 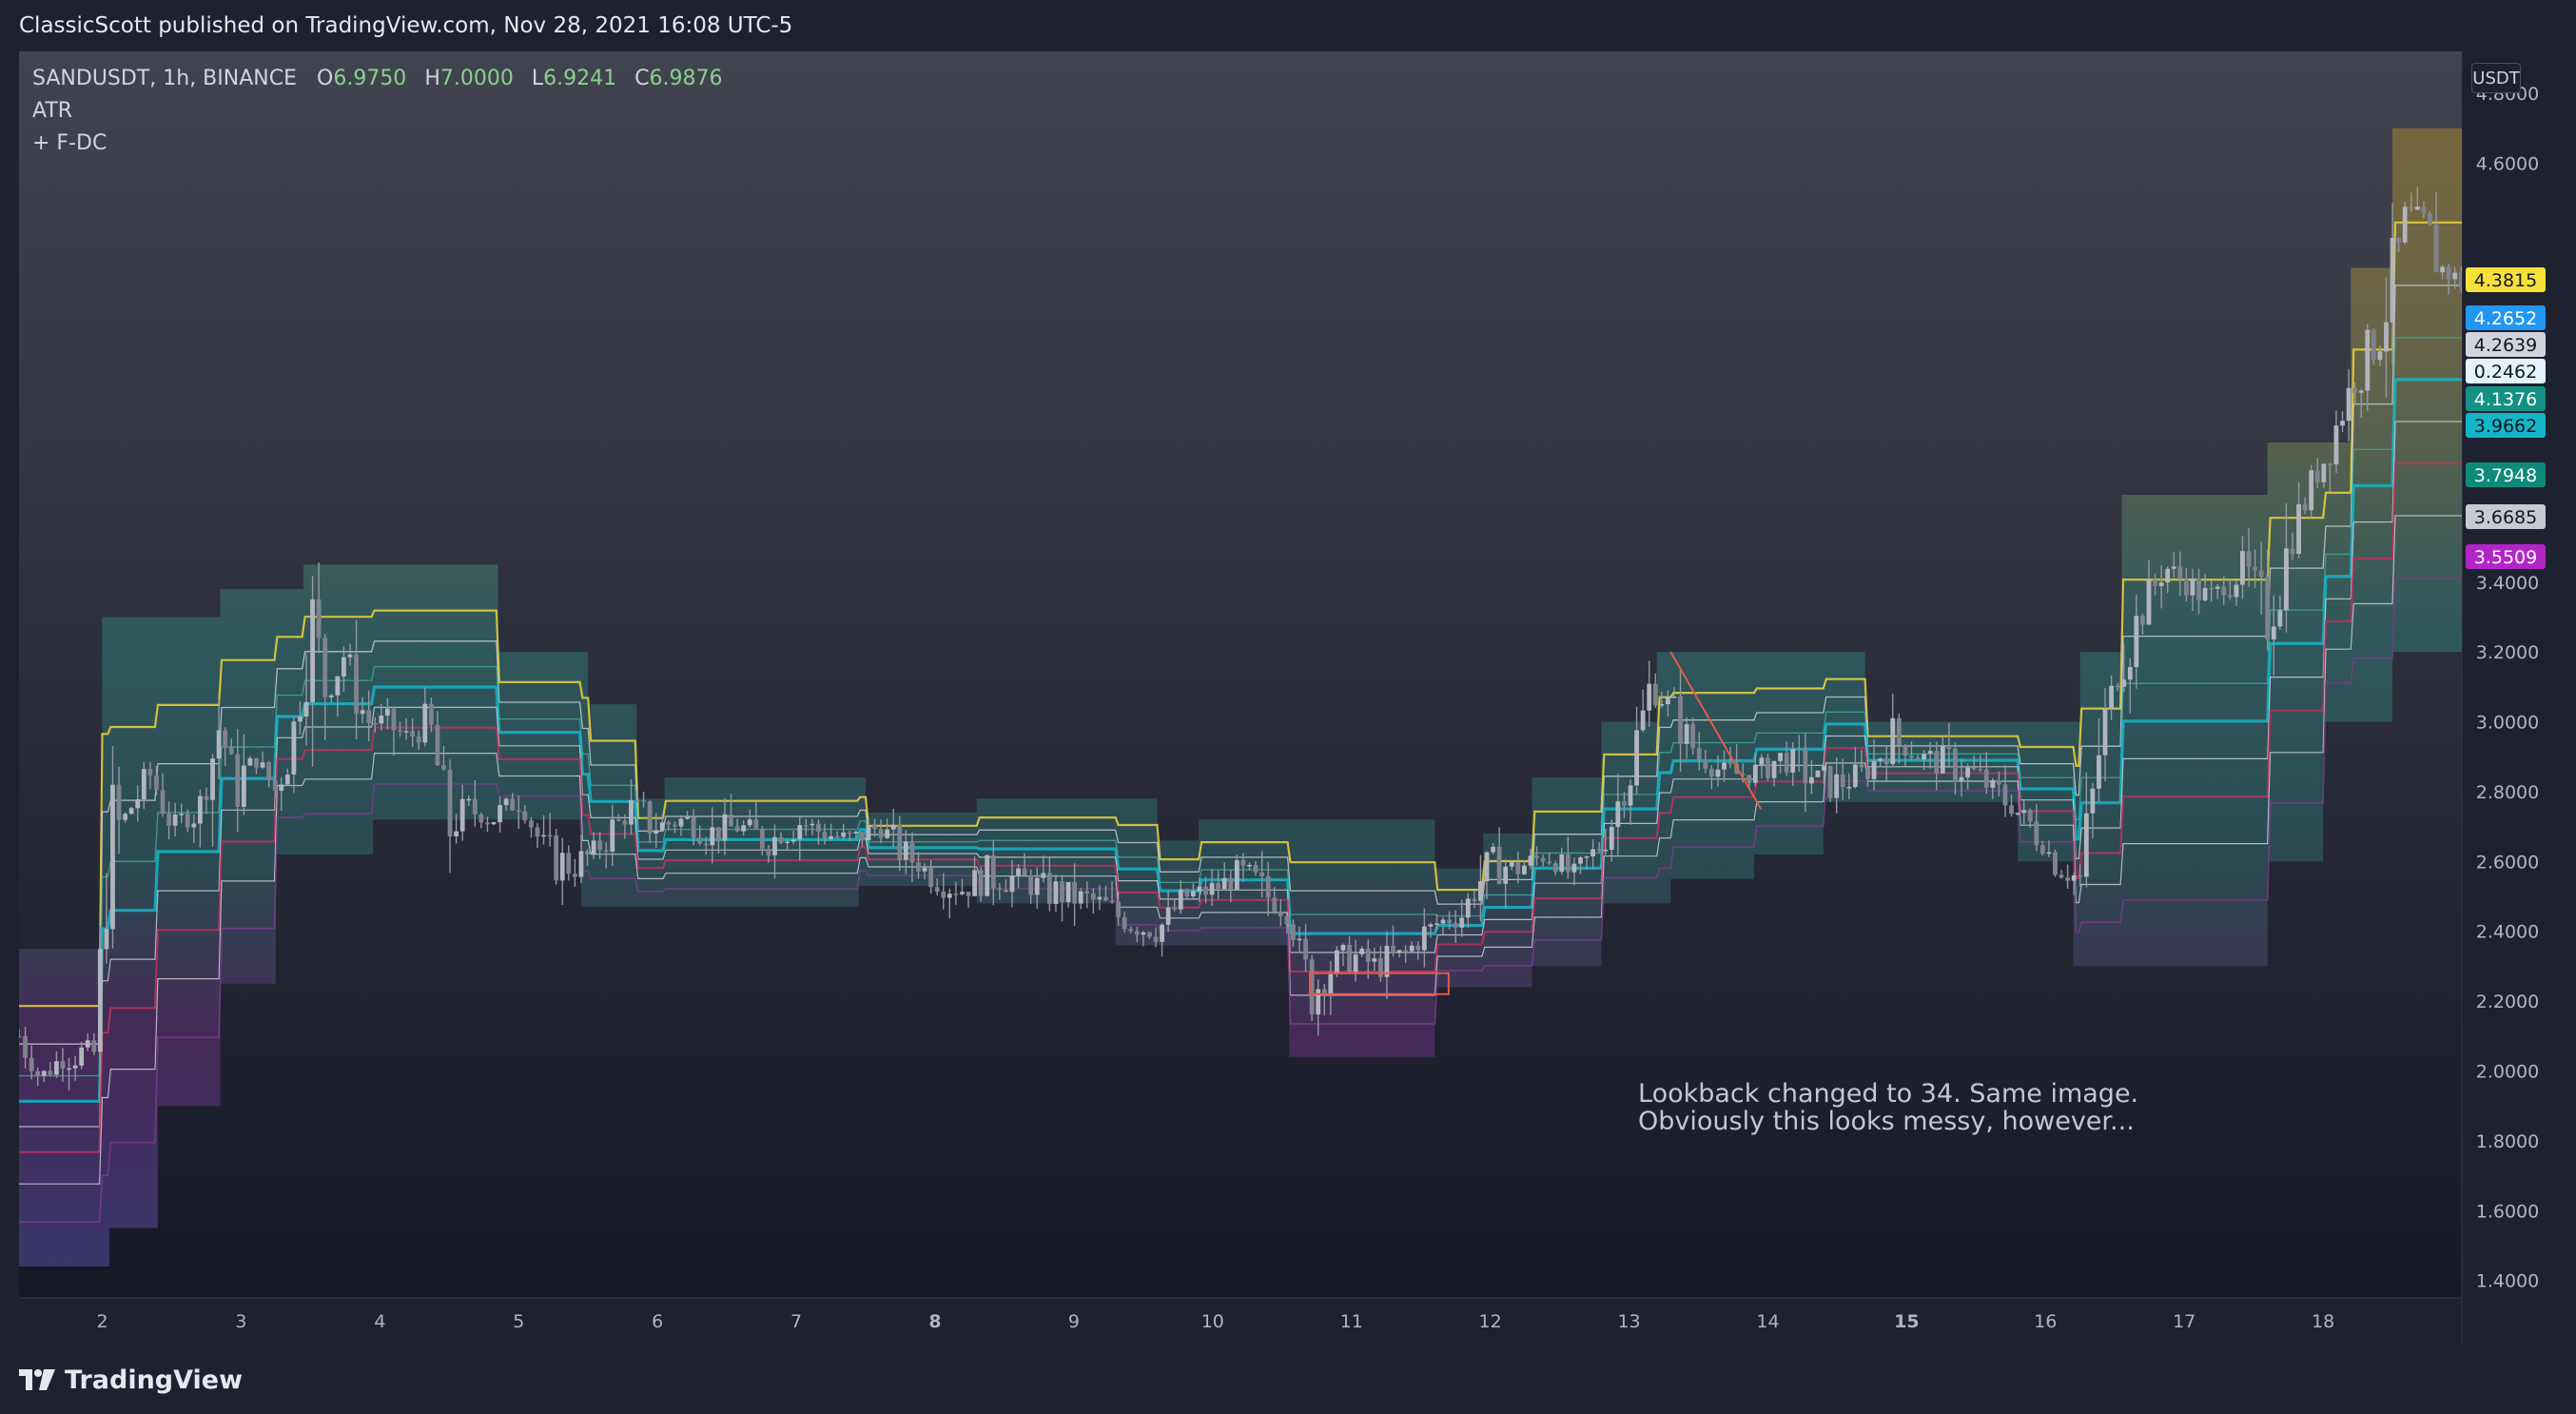 What do you see at coordinates (131, 1380) in the screenshot?
I see `tradingview-logo: TradingView` at bounding box center [131, 1380].